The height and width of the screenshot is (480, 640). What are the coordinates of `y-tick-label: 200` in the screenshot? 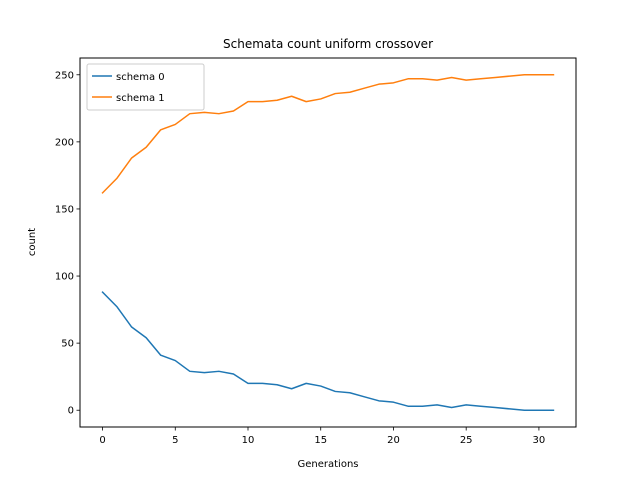 It's located at (64, 142).